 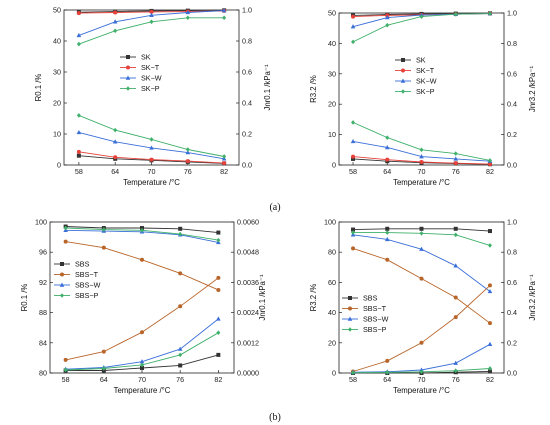 I want to click on panel-label-a: (a), so click(x=274, y=207).